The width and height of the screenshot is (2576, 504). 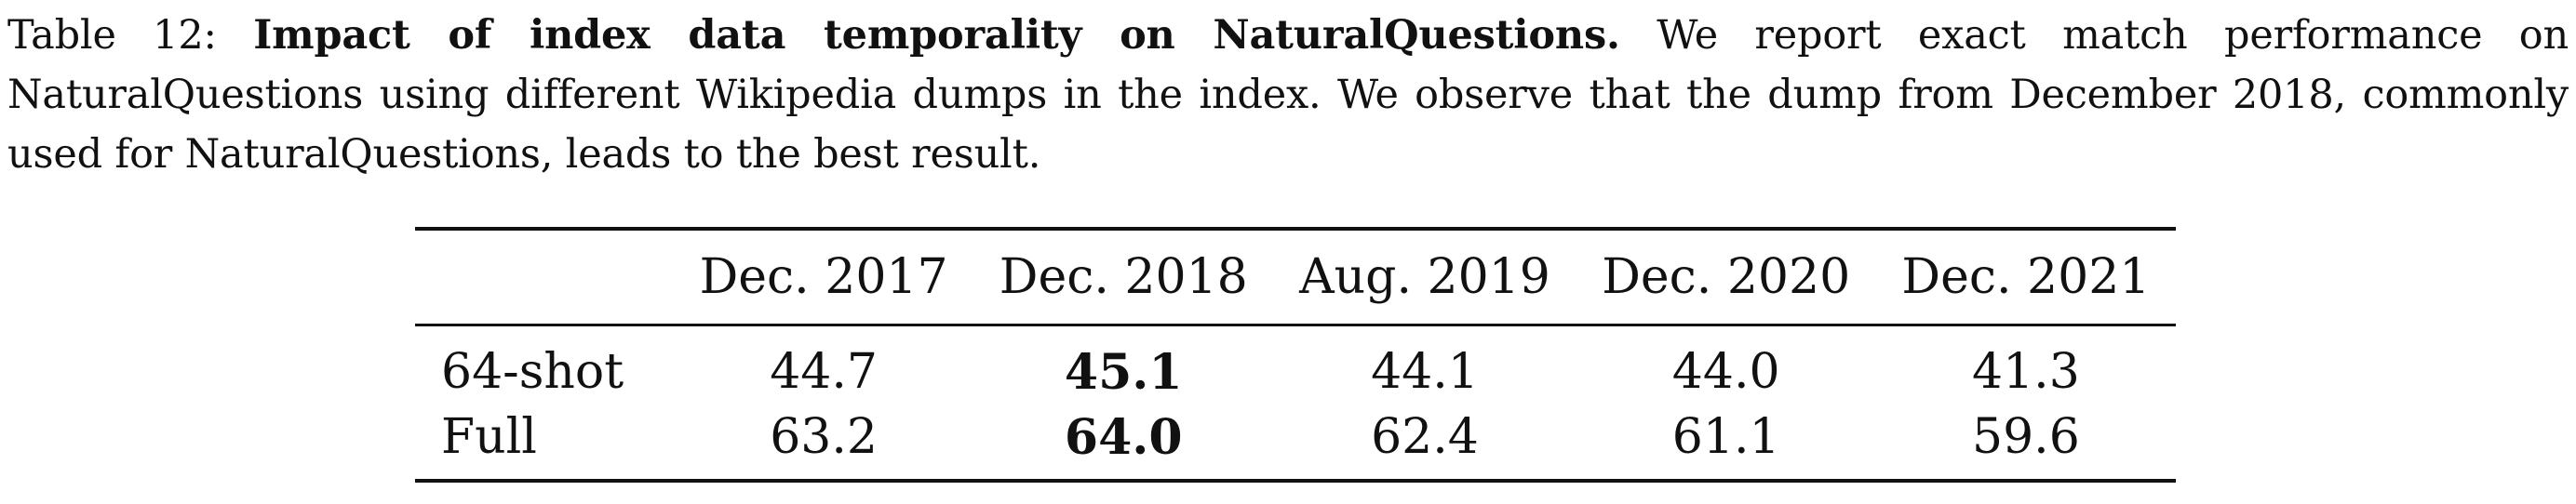 What do you see at coordinates (823, 277) in the screenshot?
I see `column-header-dec-2017: Dec. 2017` at bounding box center [823, 277].